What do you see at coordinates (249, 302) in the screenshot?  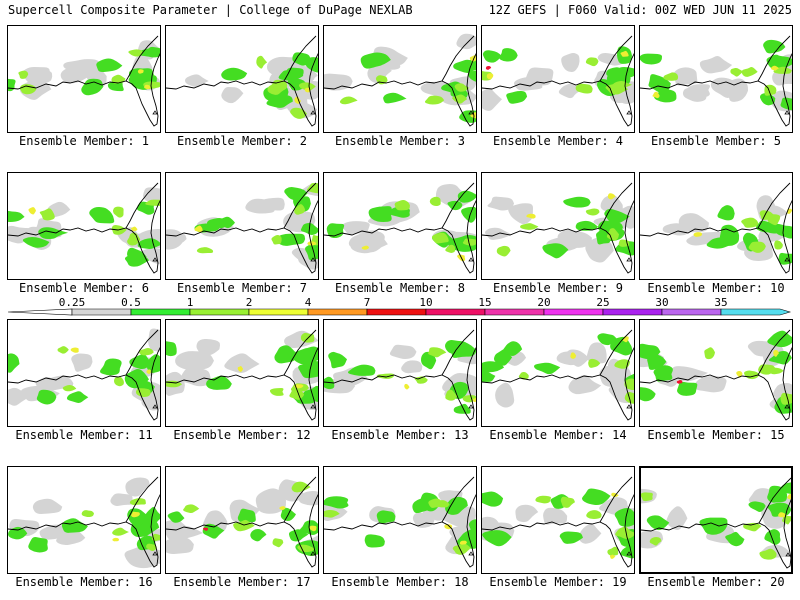 I see `colorbar-tick-label: 2` at bounding box center [249, 302].